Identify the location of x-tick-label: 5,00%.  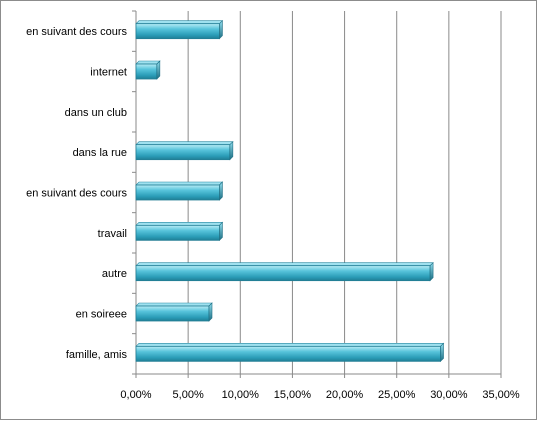
(188, 395).